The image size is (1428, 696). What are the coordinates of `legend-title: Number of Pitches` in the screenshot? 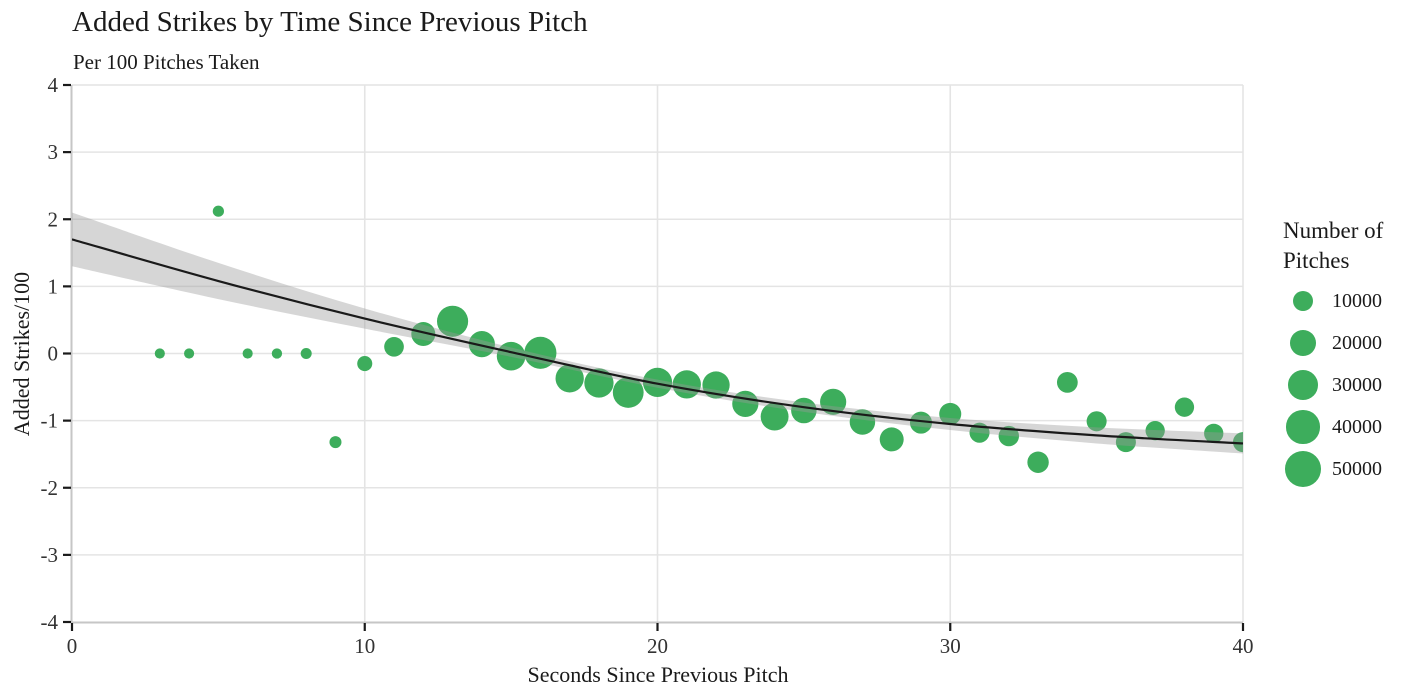 It's located at (1333, 246).